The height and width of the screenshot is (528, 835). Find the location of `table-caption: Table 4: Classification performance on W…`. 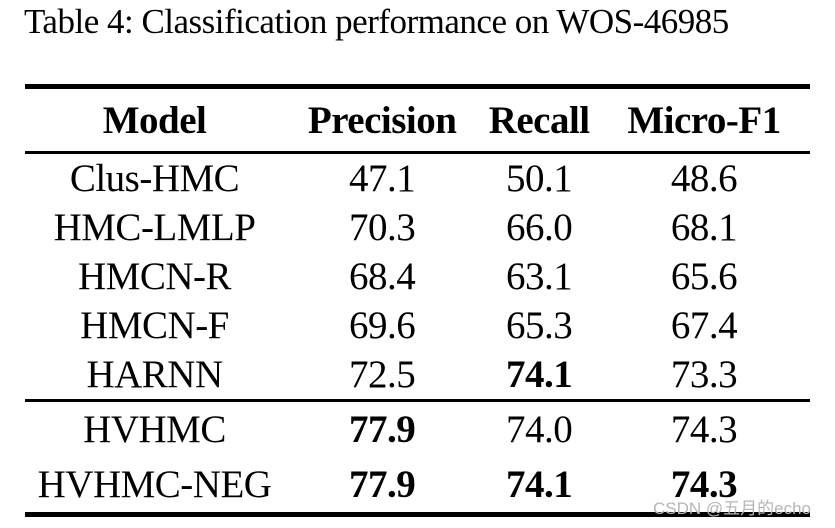

table-caption: Table 4: Classification performance on W… is located at coordinates (376, 21).